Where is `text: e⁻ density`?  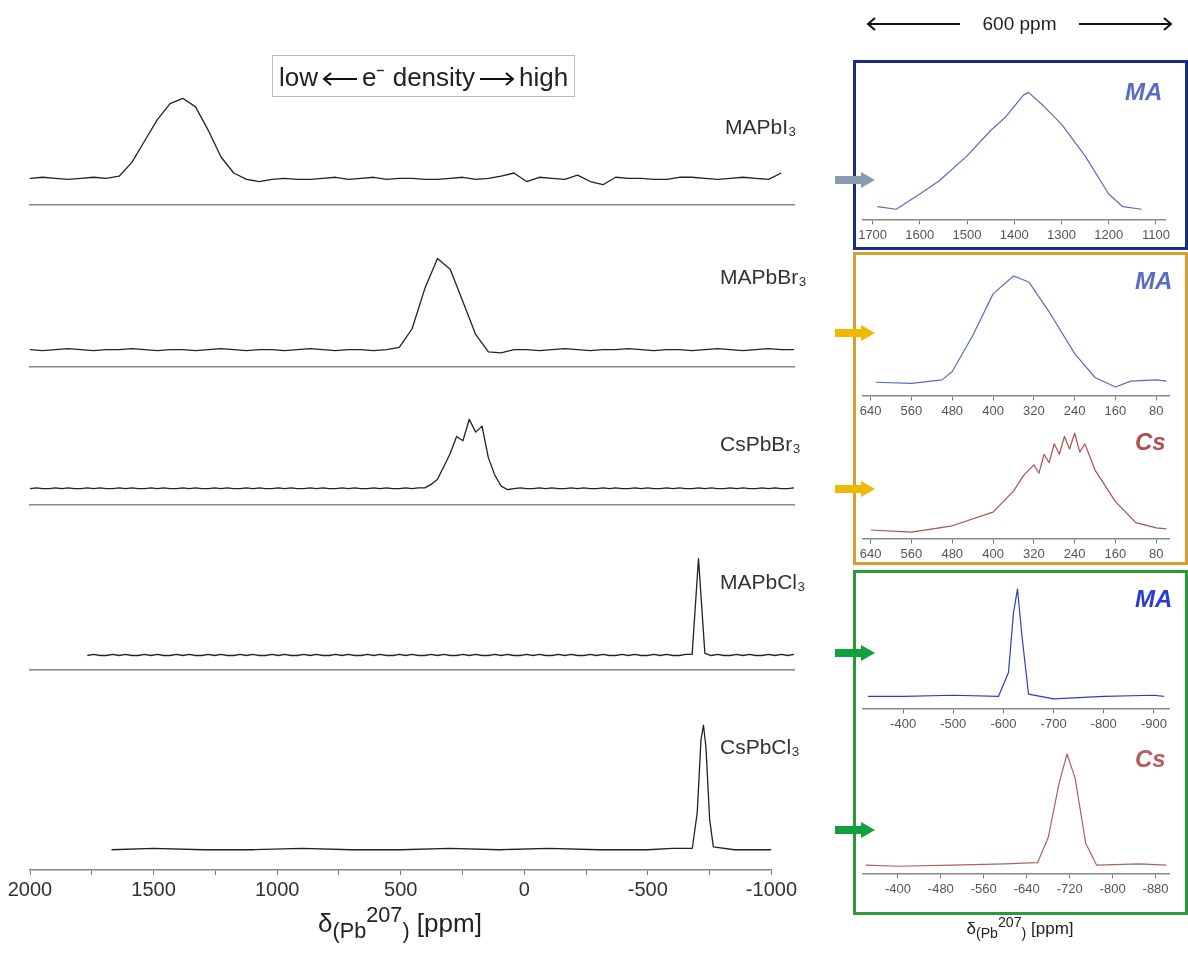
text: e⁻ density is located at coordinates (419, 77).